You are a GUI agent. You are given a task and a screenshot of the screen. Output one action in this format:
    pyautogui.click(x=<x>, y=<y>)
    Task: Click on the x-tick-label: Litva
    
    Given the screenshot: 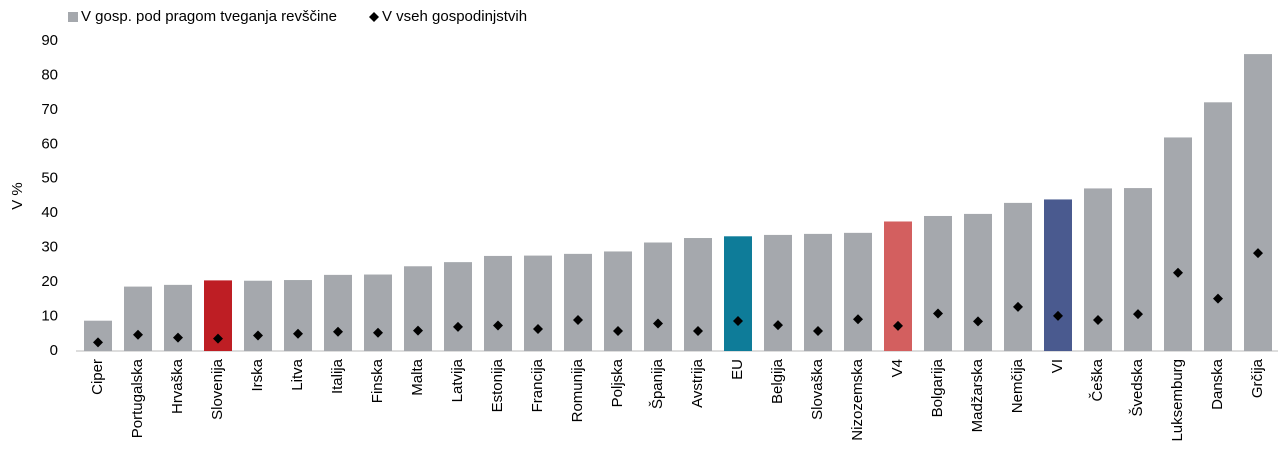 What is the action you would take?
    pyautogui.click(x=297, y=374)
    